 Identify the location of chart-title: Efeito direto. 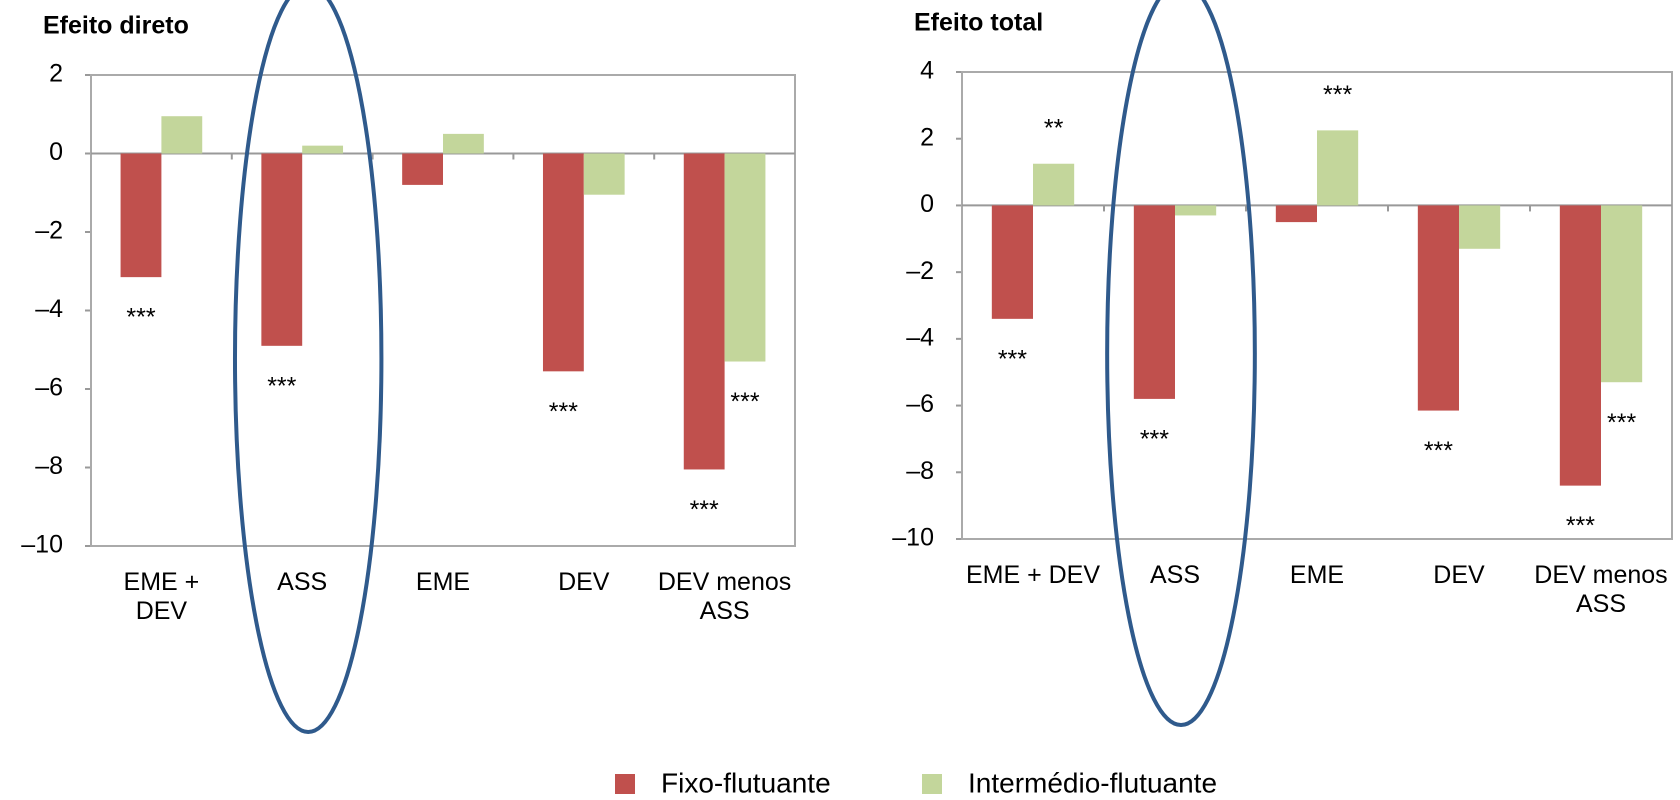
(116, 26).